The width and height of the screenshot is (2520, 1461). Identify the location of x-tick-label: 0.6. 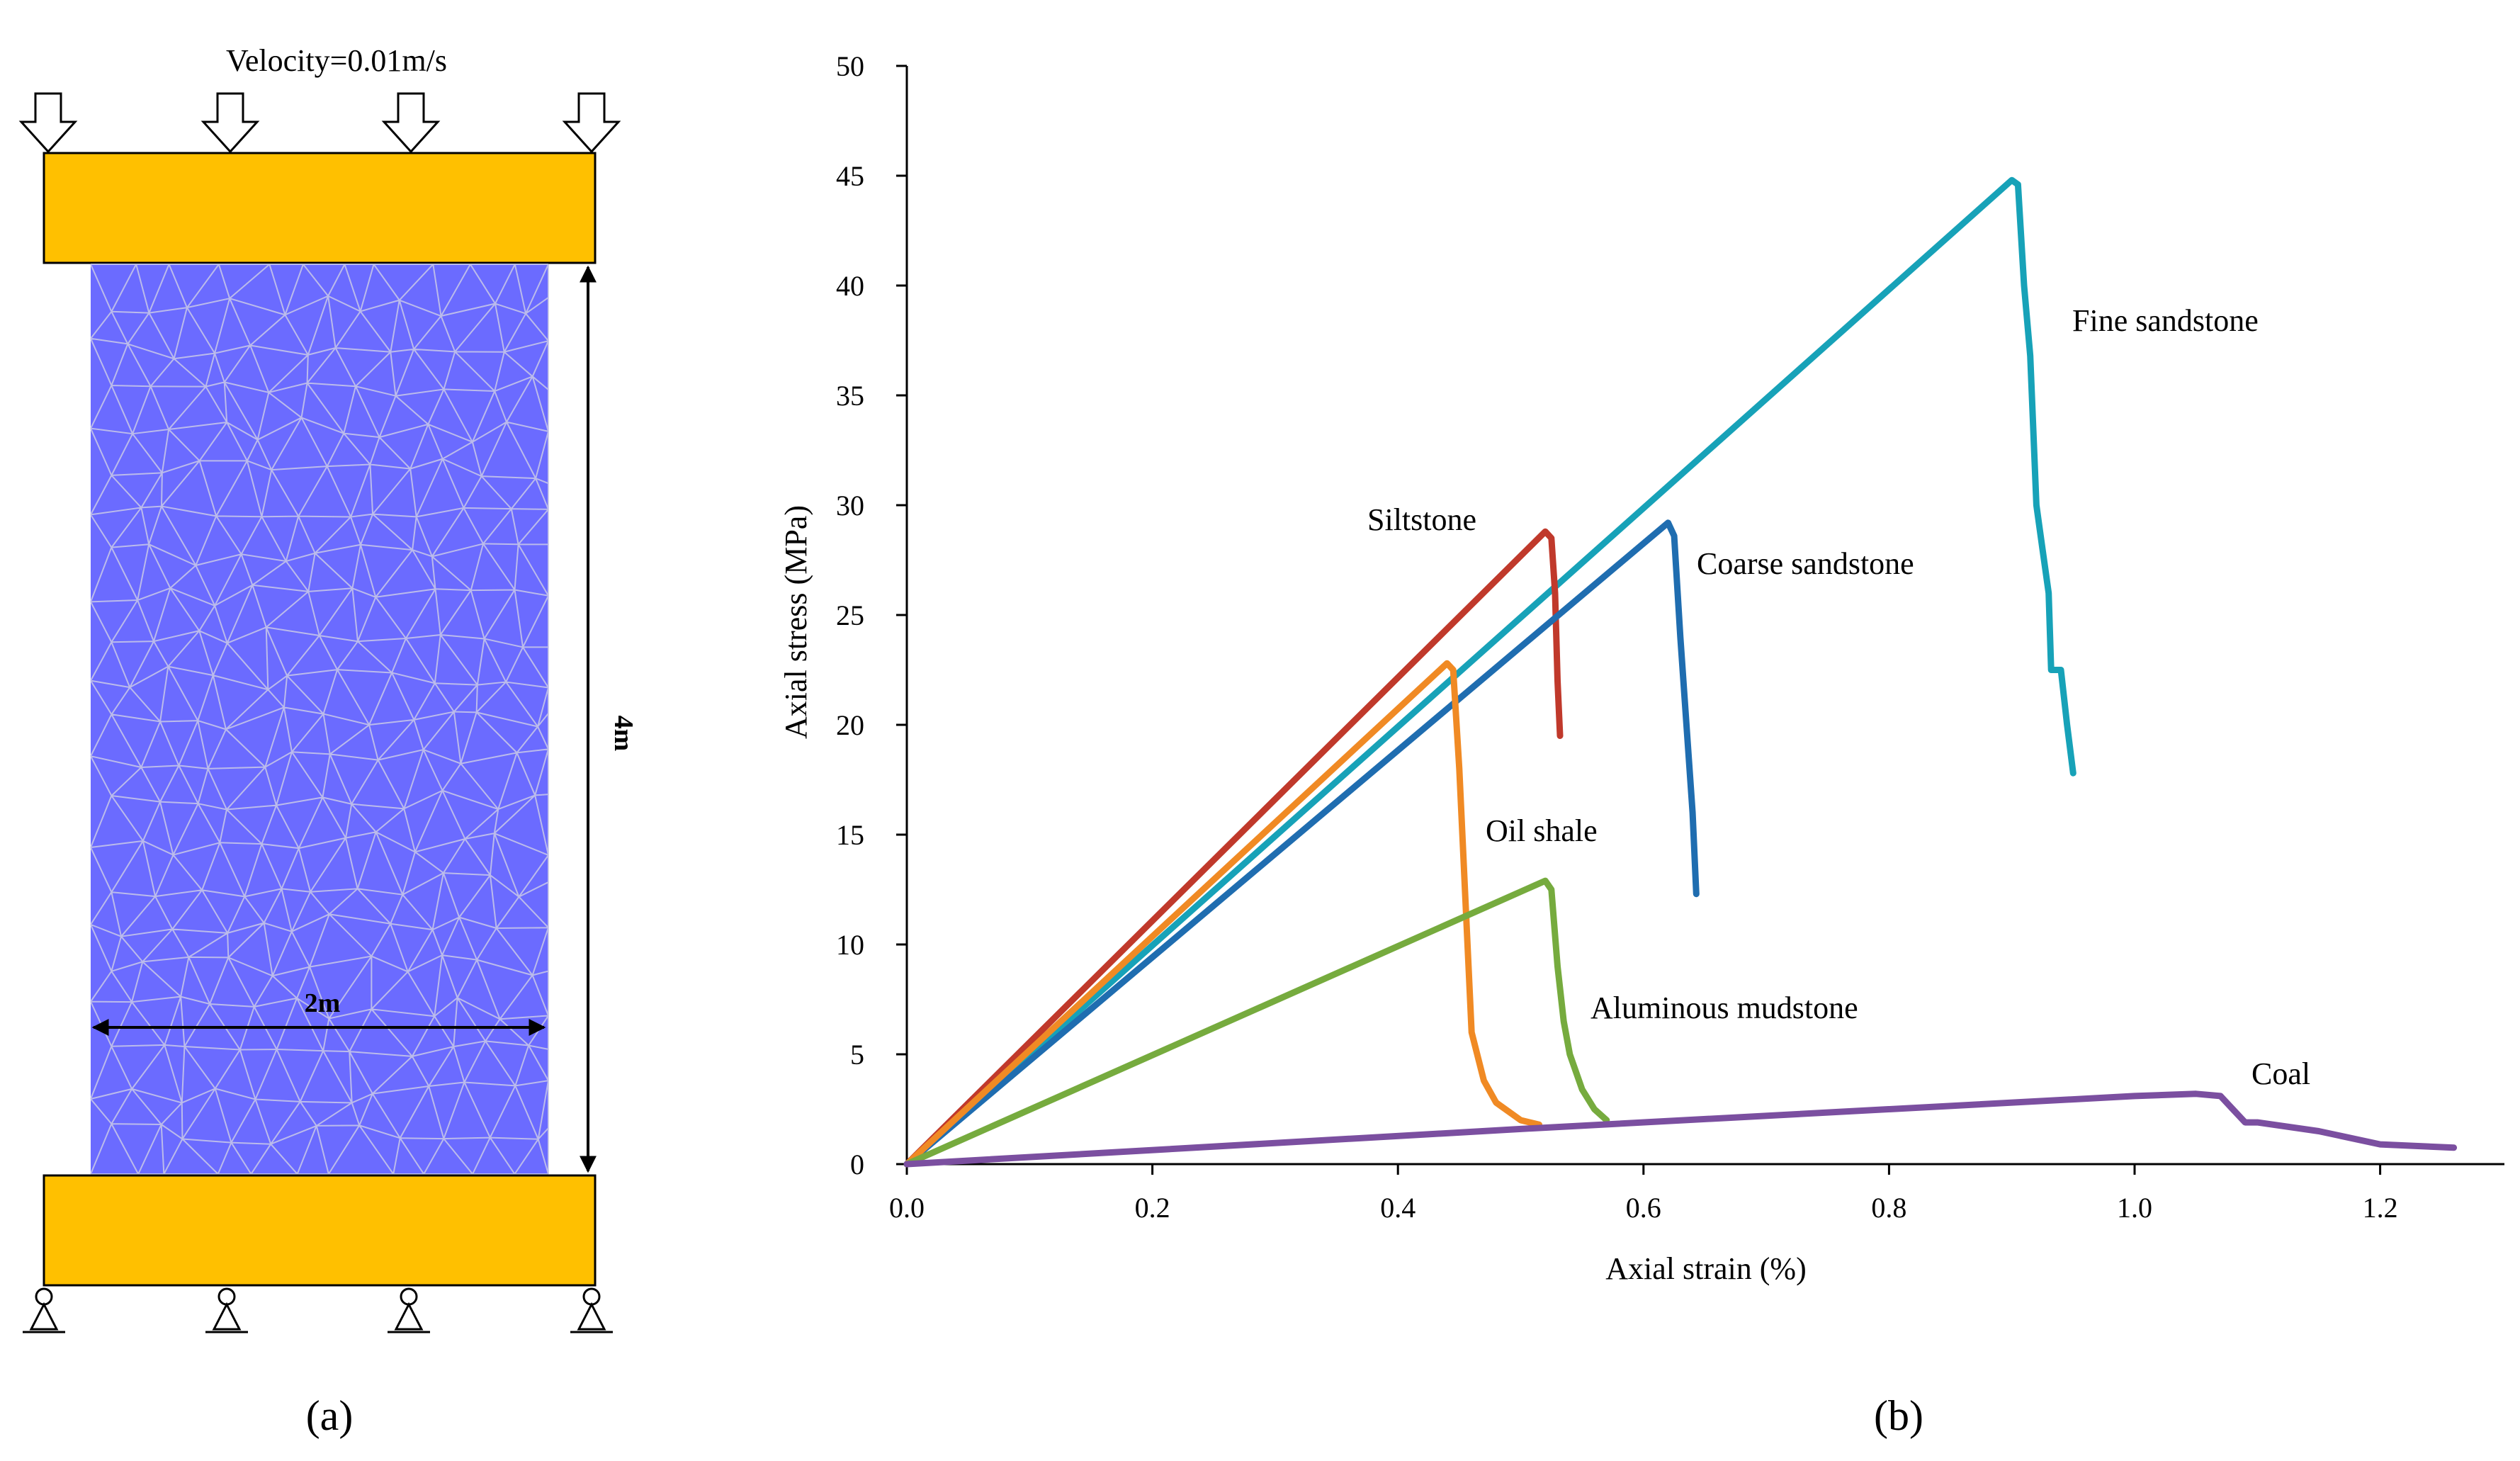
(1643, 1208).